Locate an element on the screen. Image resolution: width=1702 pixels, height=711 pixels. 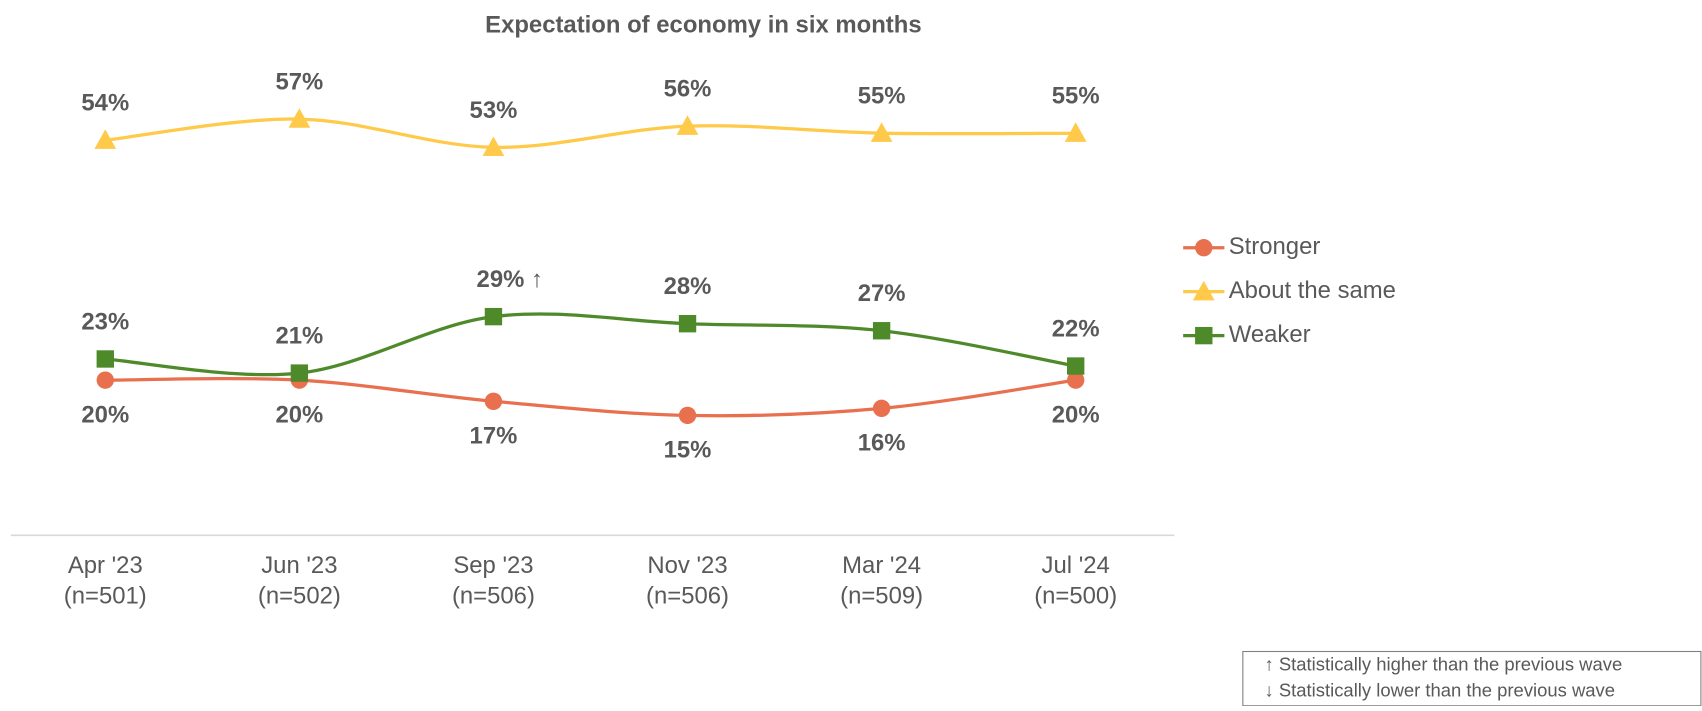
x-tick-label: Sep '23 is located at coordinates (493, 565).